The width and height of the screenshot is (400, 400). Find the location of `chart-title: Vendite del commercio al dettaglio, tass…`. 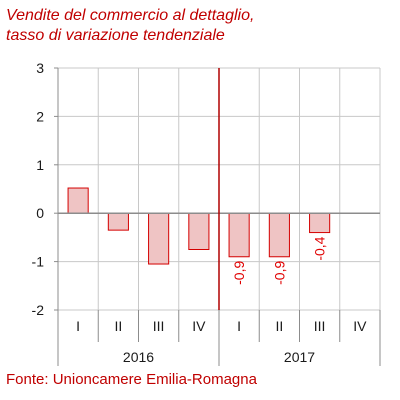

chart-title: Vendite del commercio al dettaglio, tass… is located at coordinates (201, 26).